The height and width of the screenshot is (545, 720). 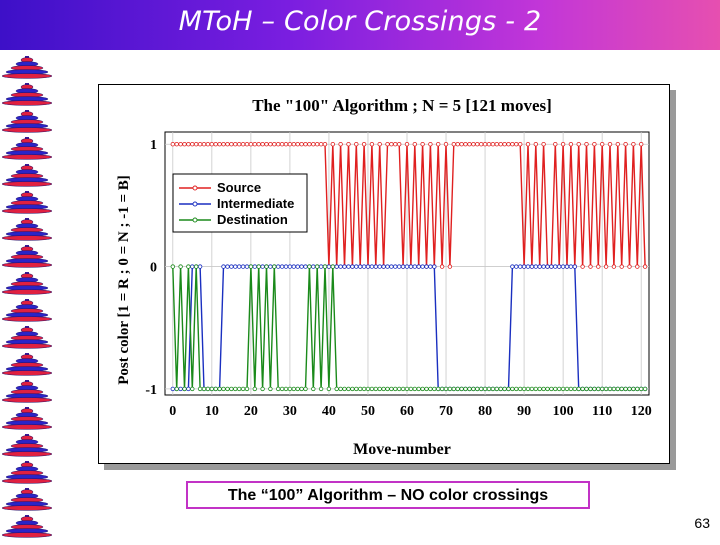 I want to click on x-tick-label: 40, so click(x=329, y=411).